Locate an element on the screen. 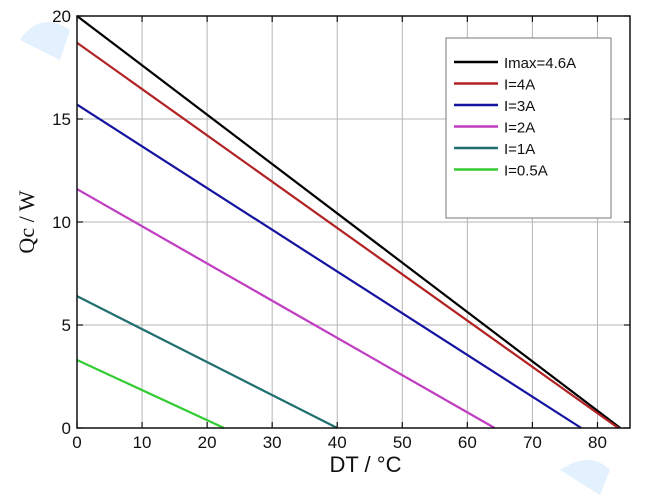 The width and height of the screenshot is (651, 501). legend-label: I=3A is located at coordinates (519, 106).